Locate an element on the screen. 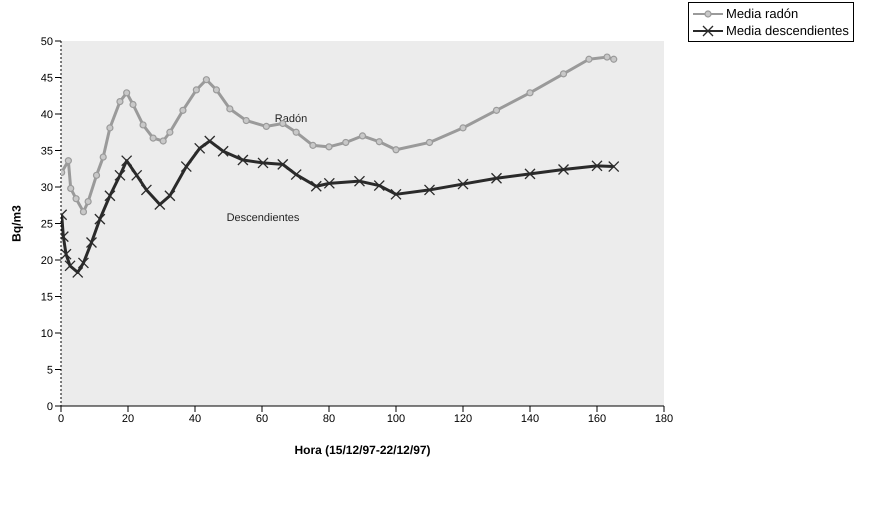  y-tick-label: 15 is located at coordinates (46, 297).